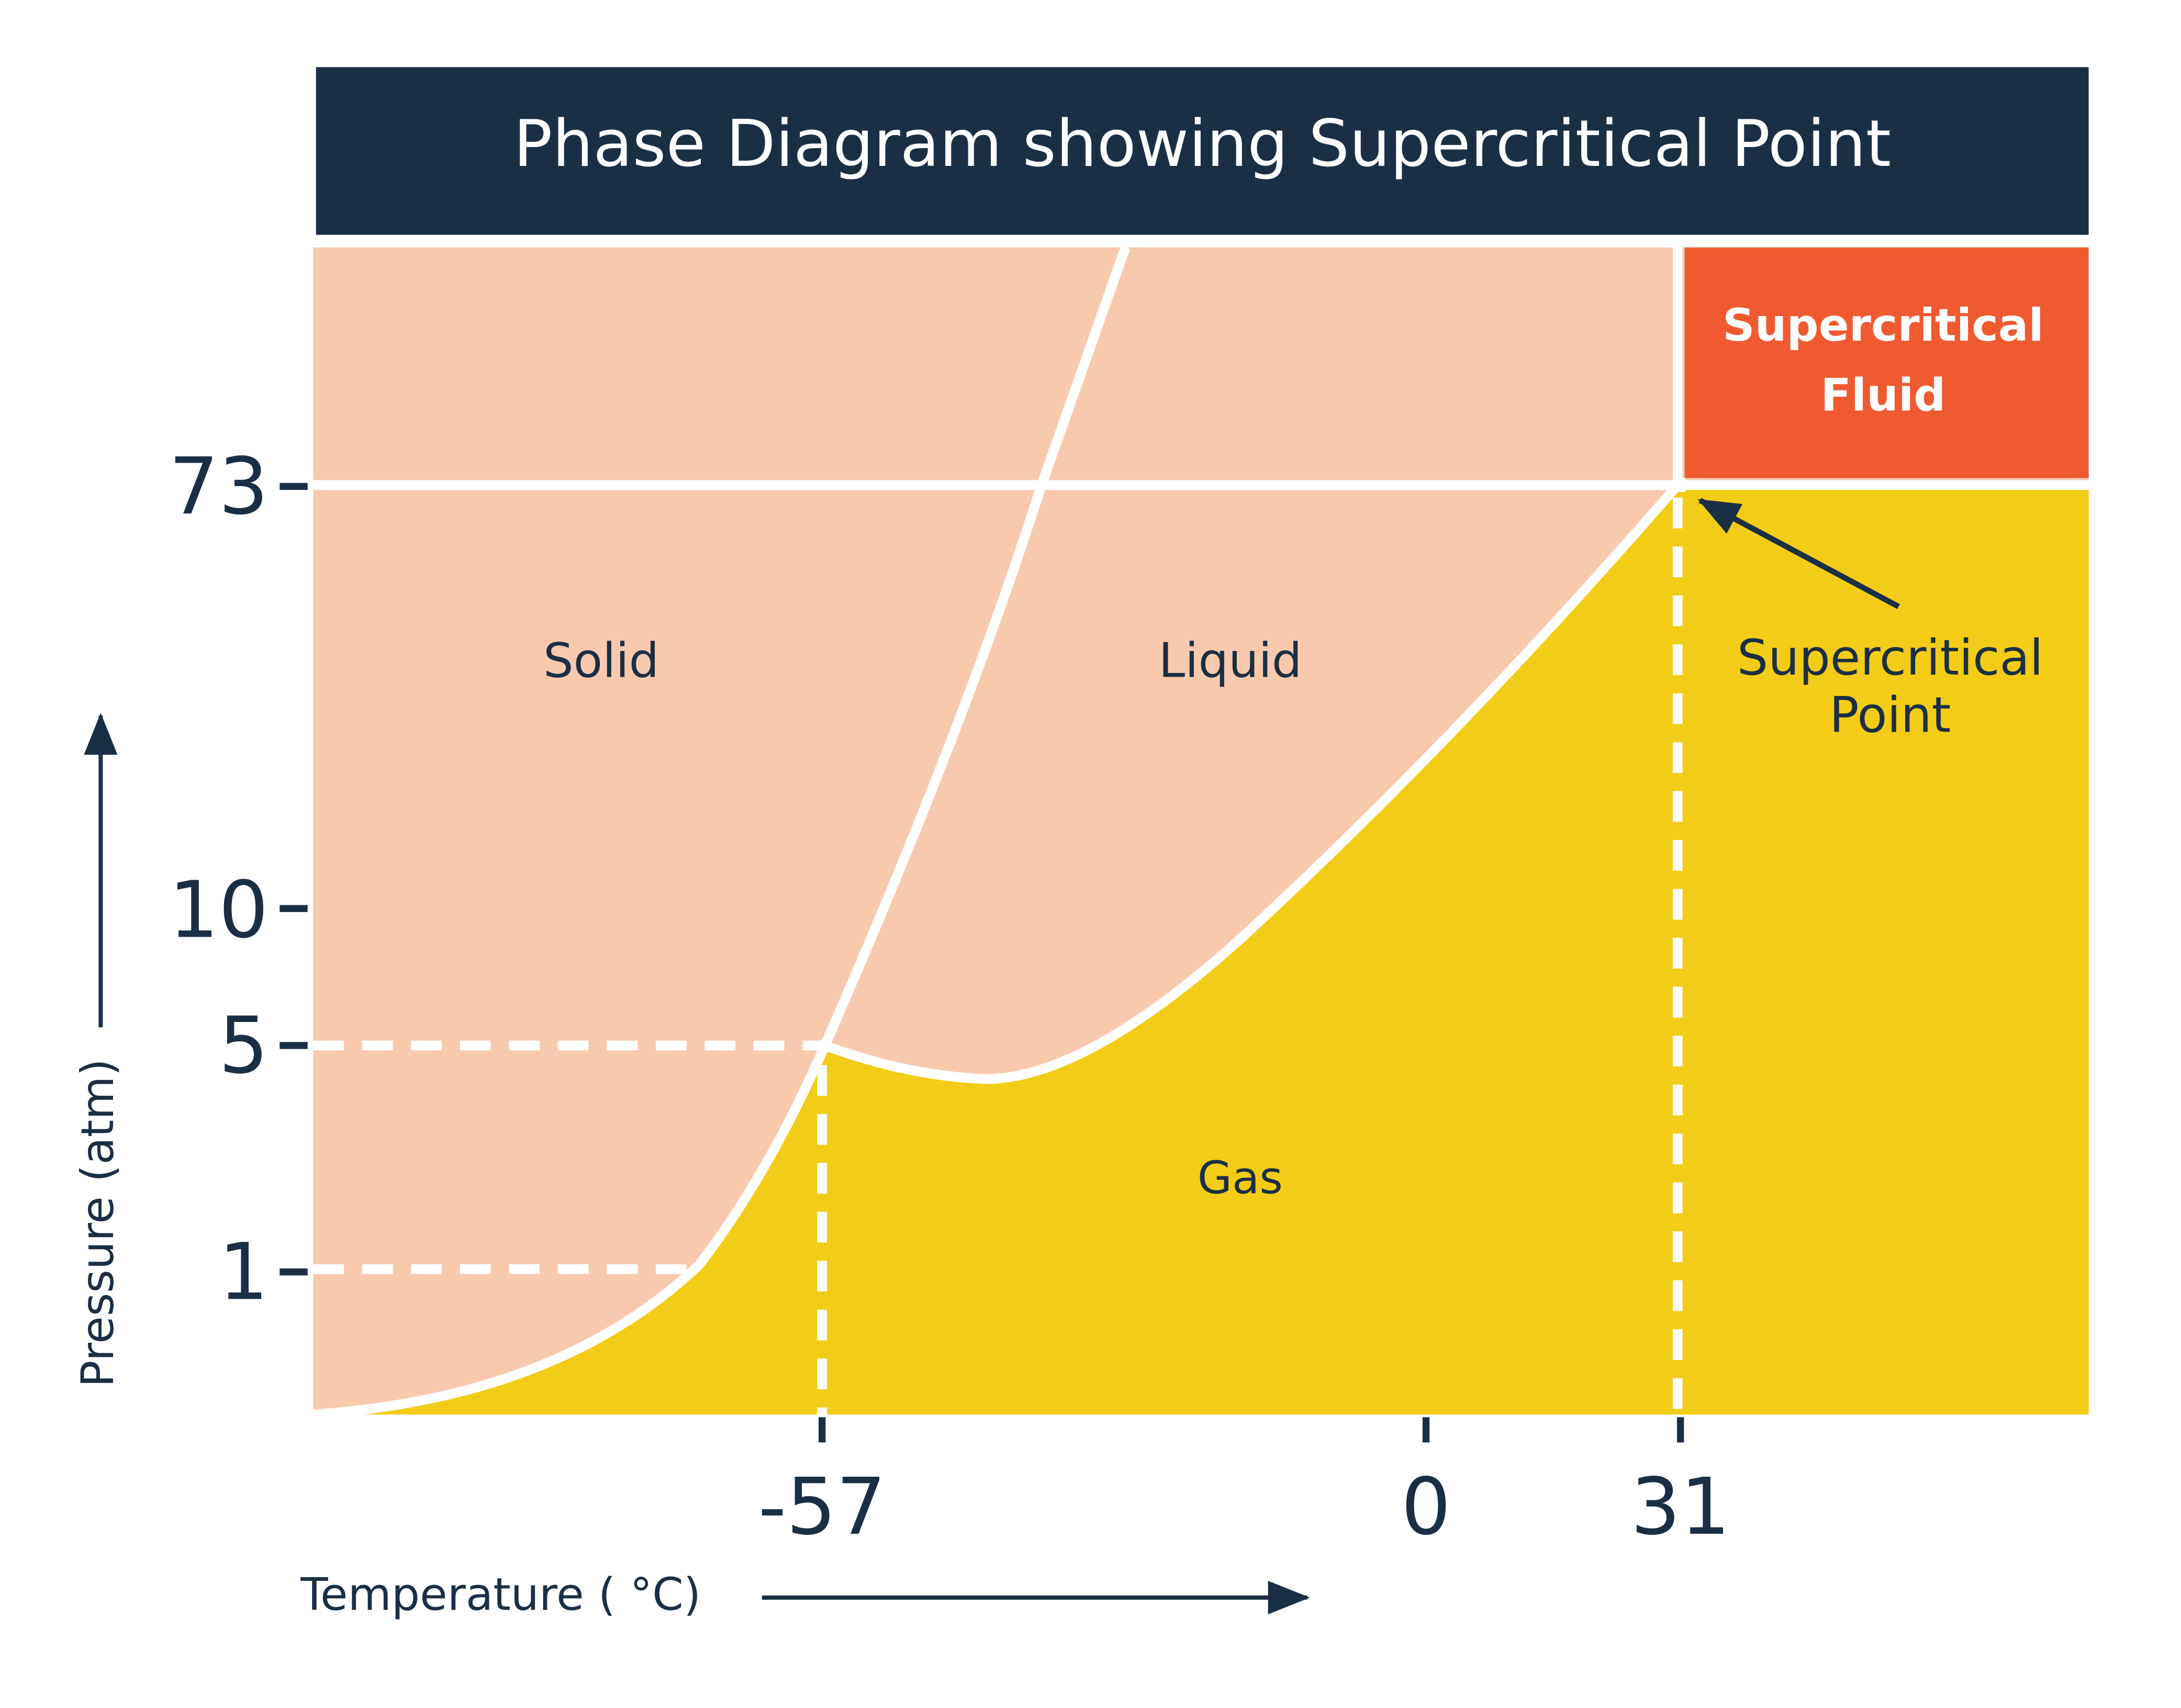 The image size is (2181, 1708). Describe the element at coordinates (1890, 715) in the screenshot. I see `annotation-text: Point` at that location.